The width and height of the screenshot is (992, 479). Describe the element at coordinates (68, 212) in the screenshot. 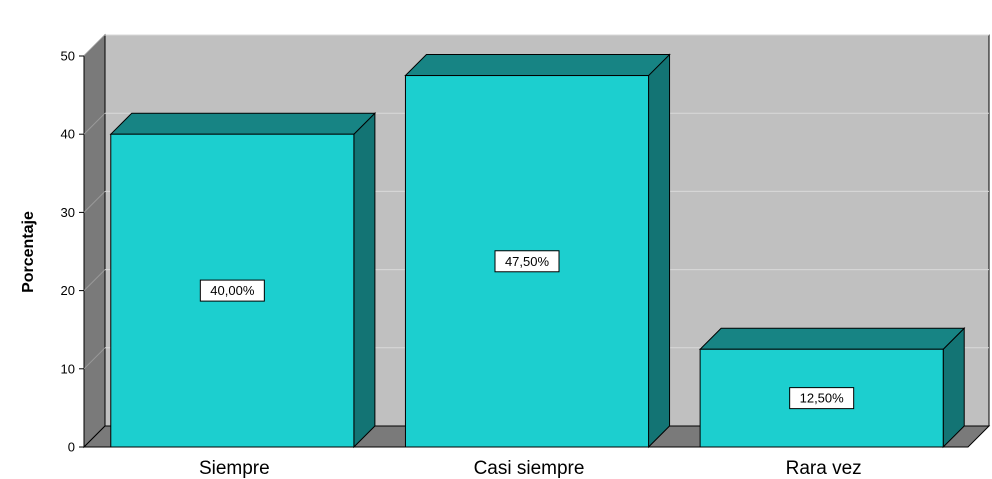

I see `y-tick-label: 30` at that location.